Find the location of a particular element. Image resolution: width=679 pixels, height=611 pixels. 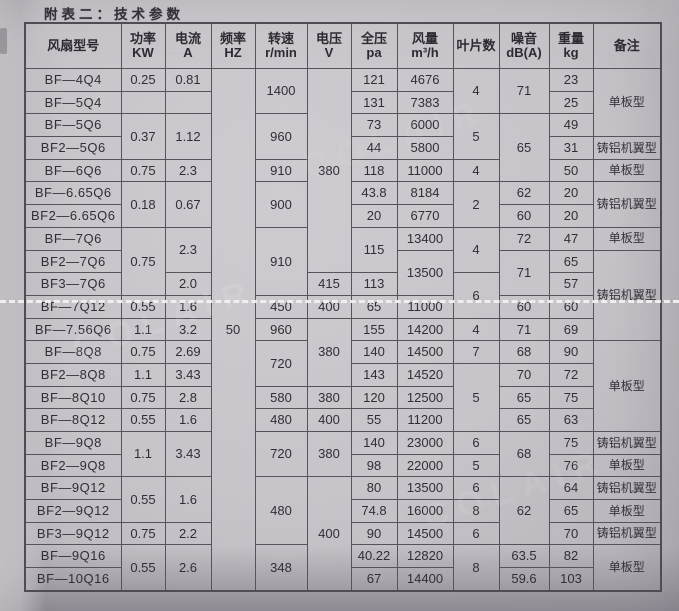

table-cell: 20 is located at coordinates (374, 216).